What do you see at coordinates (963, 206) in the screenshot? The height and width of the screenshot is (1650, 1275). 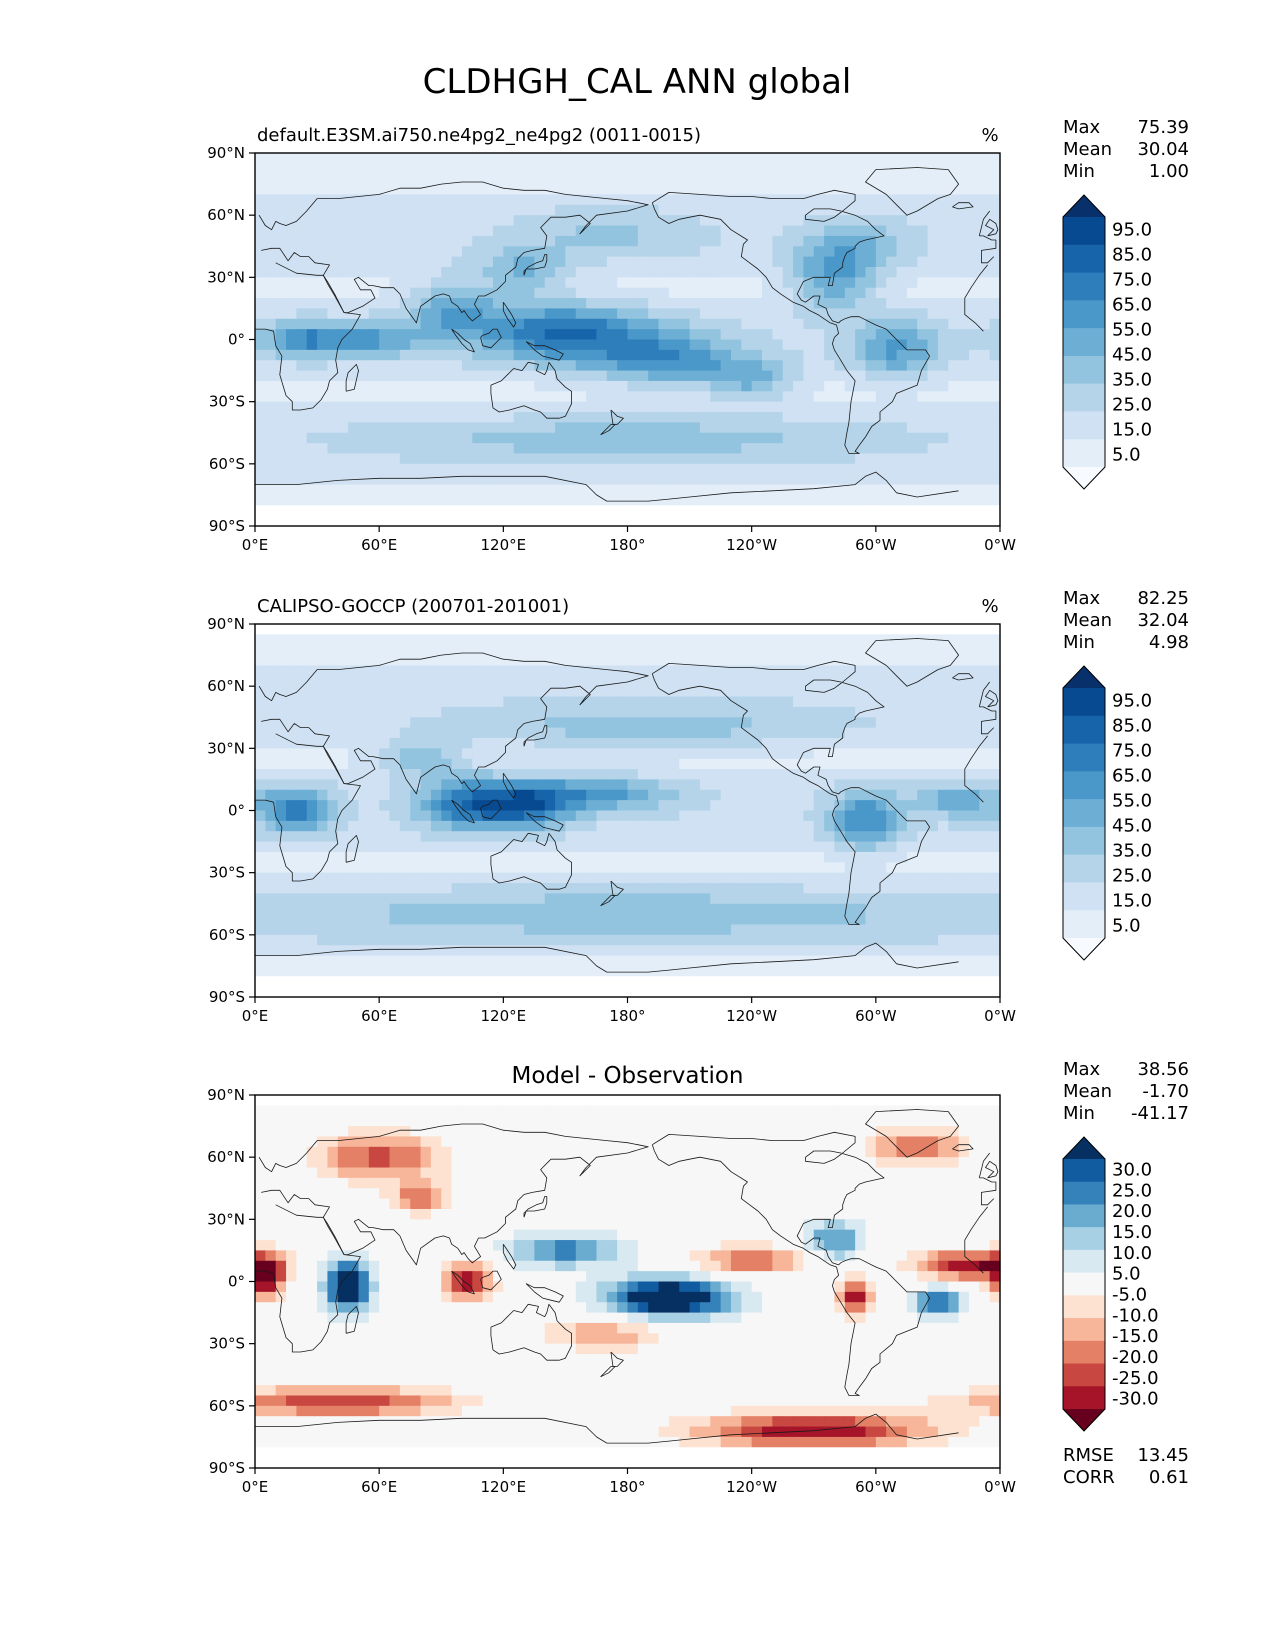 I see `coastline` at bounding box center [963, 206].